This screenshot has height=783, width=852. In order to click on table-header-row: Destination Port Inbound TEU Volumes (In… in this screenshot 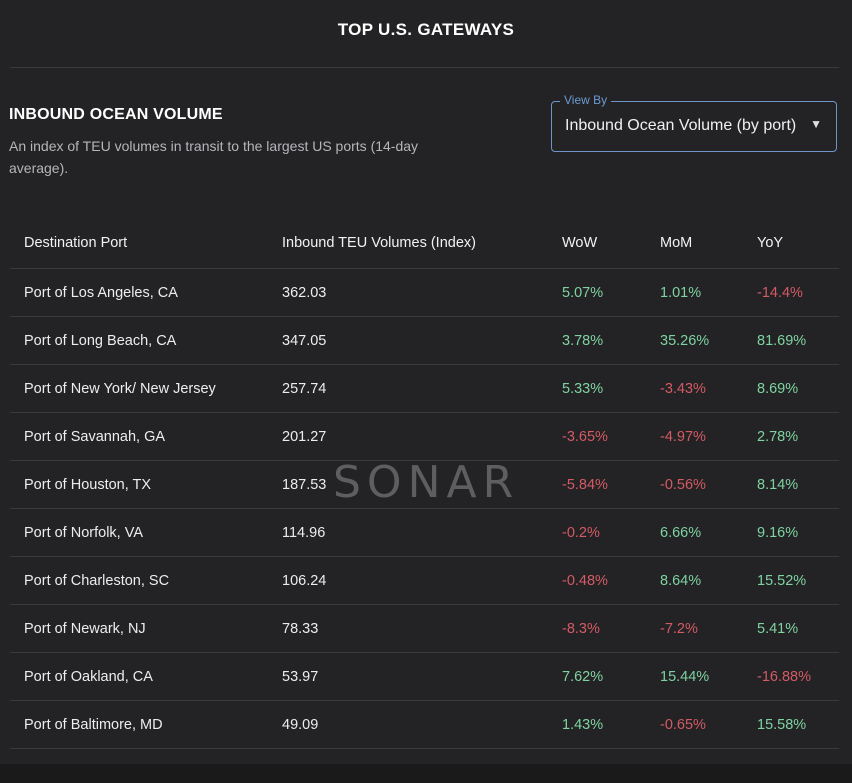, I will do `click(424, 243)`.